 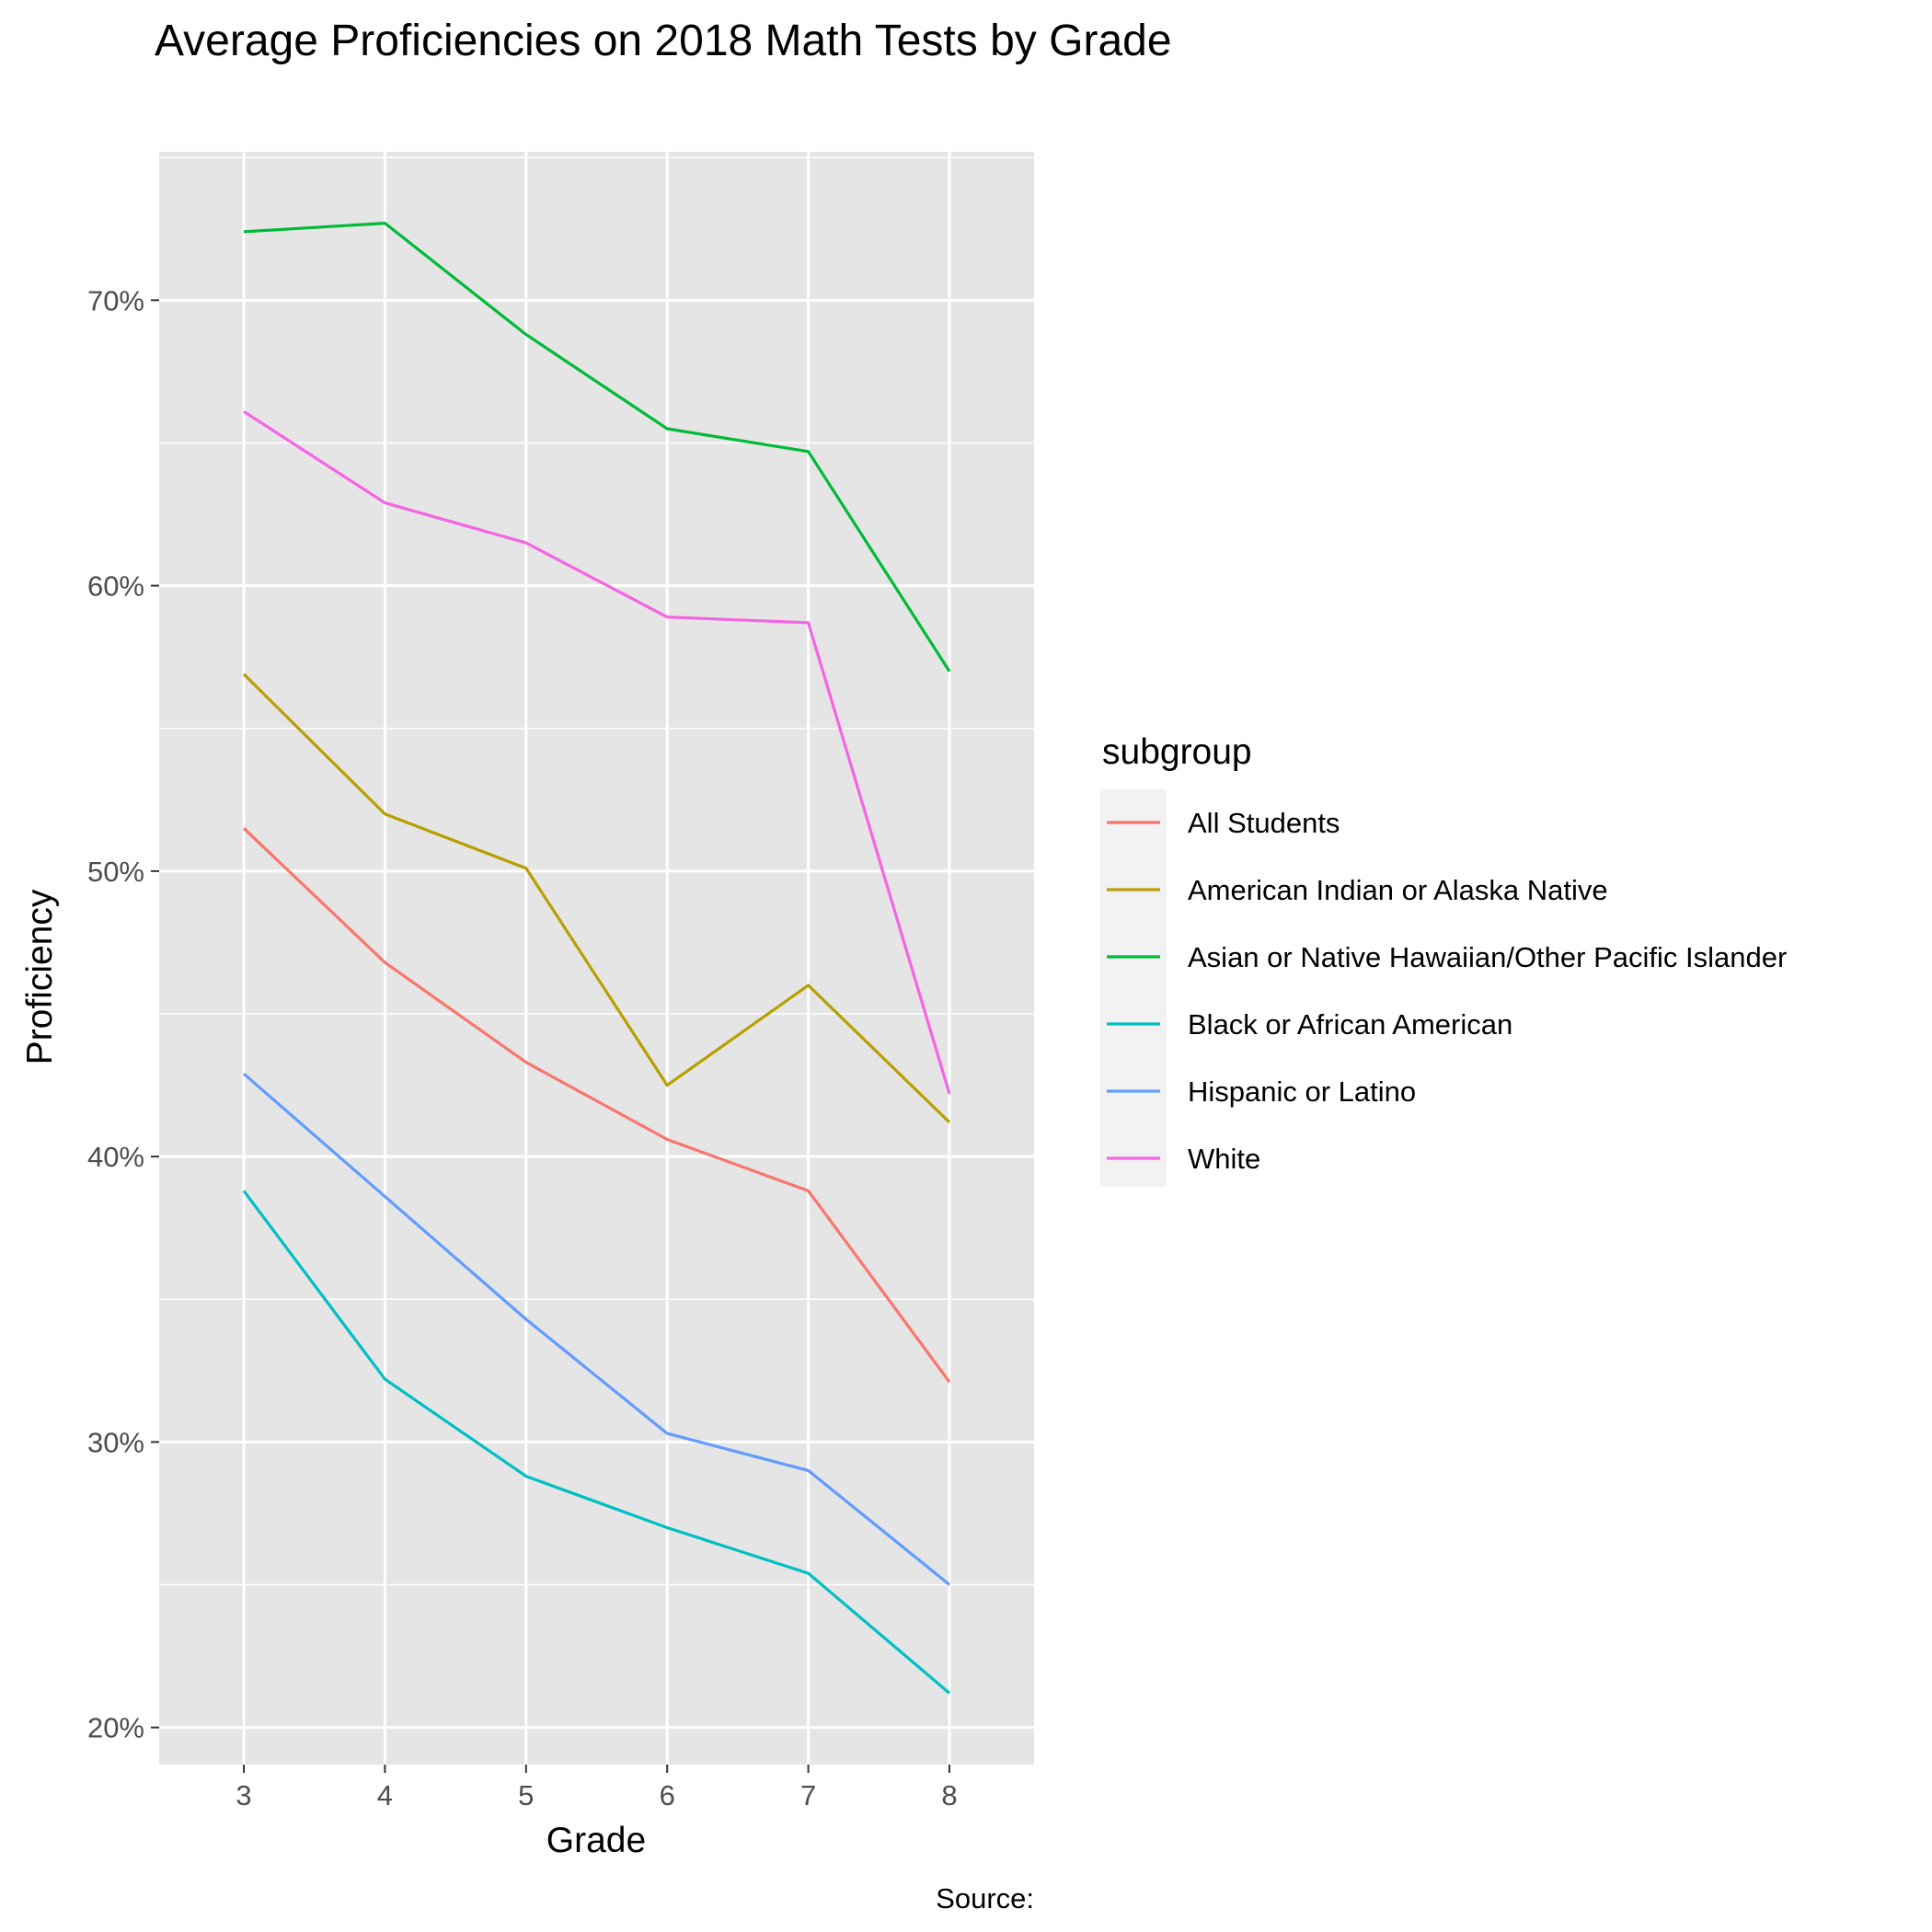 I want to click on y-tick-label: 40%, so click(x=115, y=1157).